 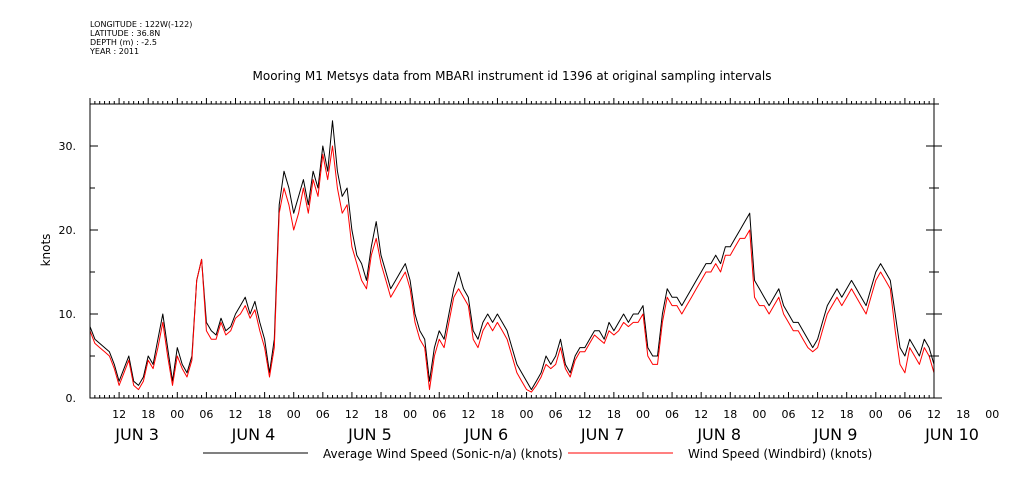 I want to click on legend-label-windbird: Wind Speed (Windbird) (knots), so click(x=780, y=454).